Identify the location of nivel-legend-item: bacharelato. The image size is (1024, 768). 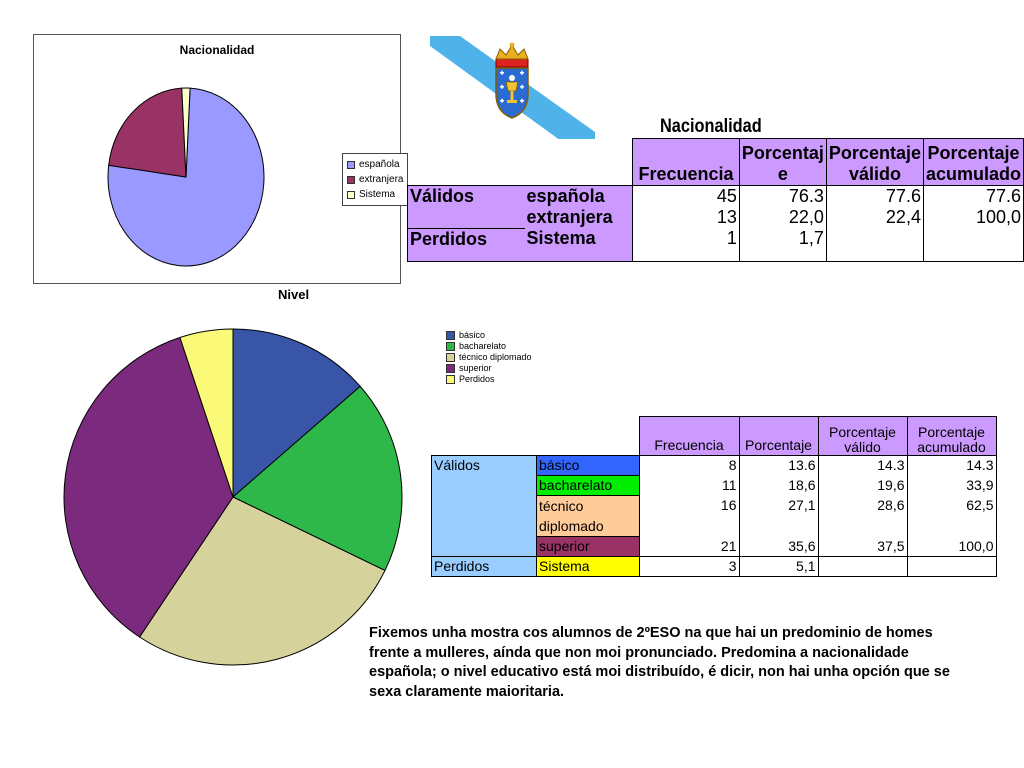
(489, 346).